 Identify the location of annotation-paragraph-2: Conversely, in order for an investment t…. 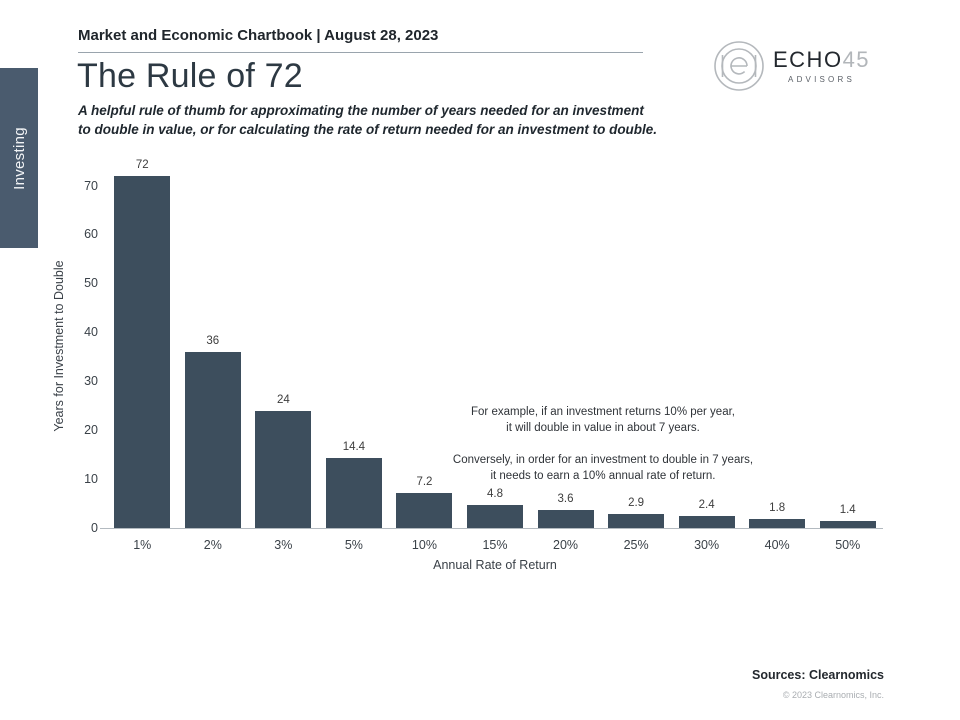
(603, 468).